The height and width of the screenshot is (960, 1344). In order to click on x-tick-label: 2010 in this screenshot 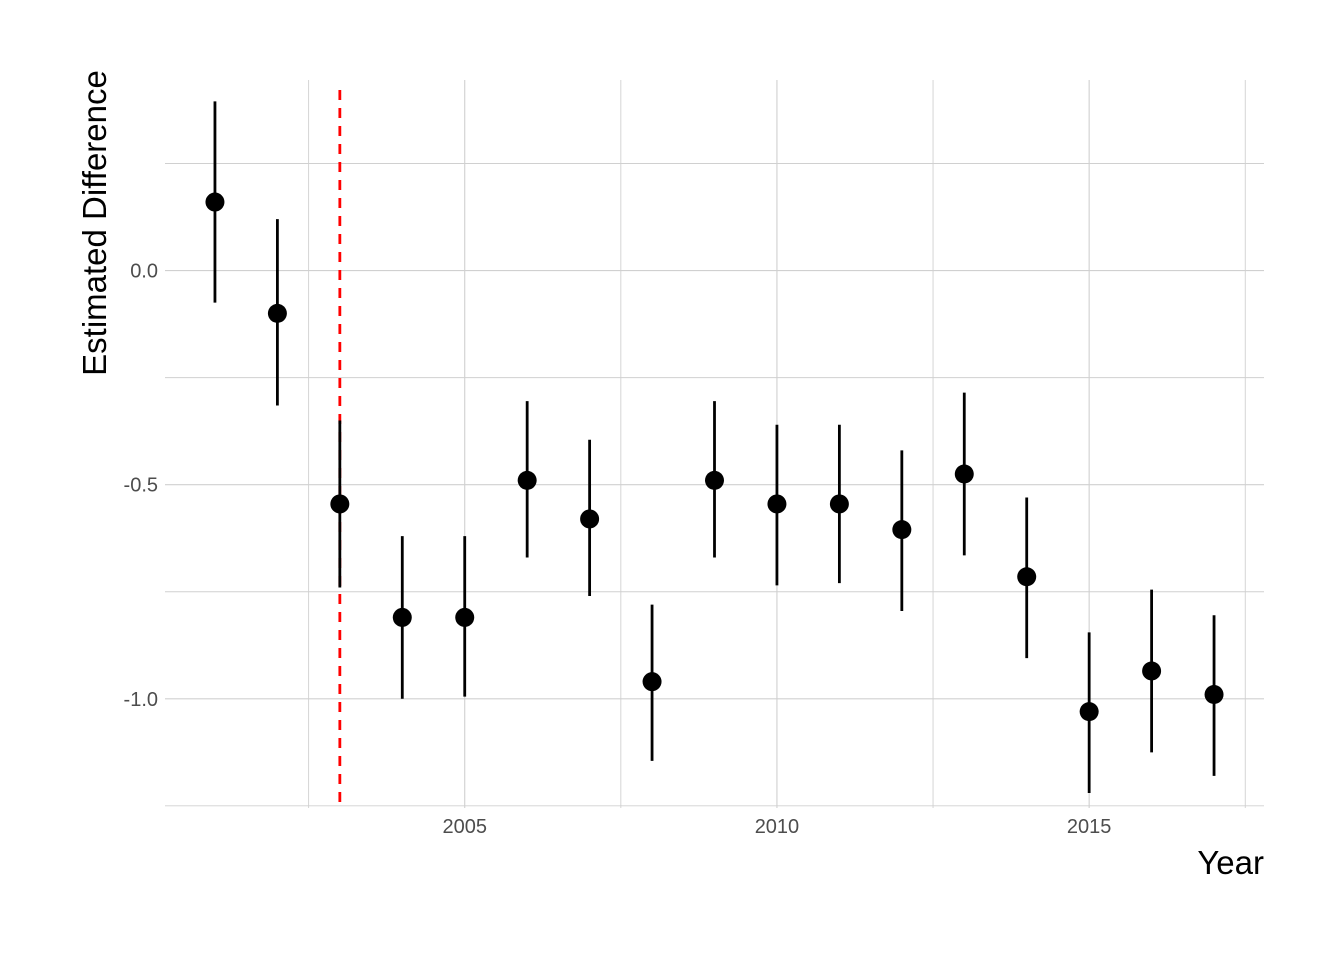, I will do `click(777, 827)`.